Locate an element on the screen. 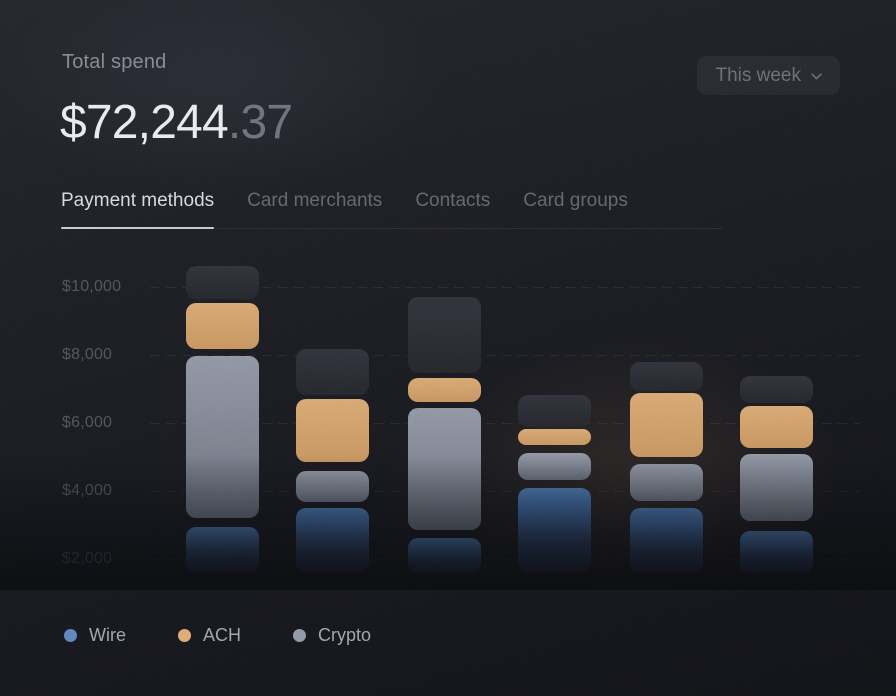 The width and height of the screenshot is (896, 696). period-selector: This week is located at coordinates (768, 75).